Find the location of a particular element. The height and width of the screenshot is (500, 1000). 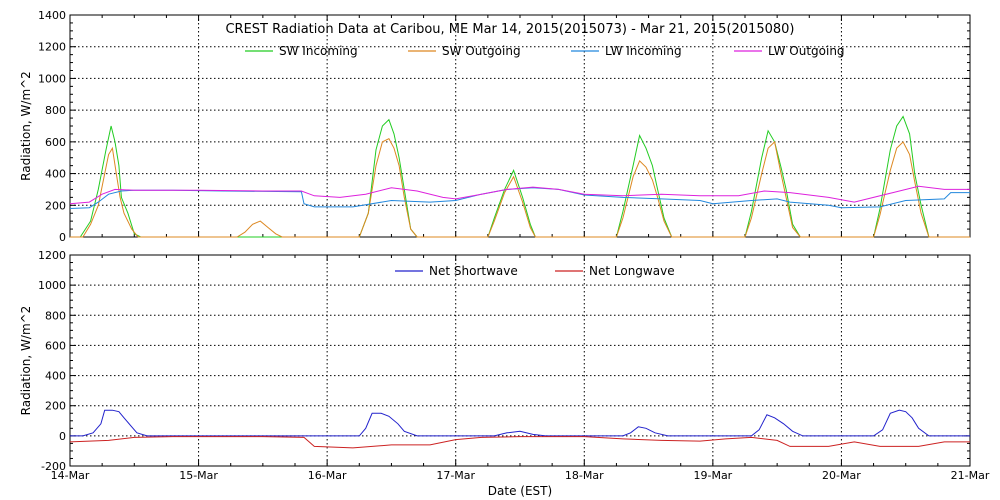

x-tick-label: 20-Mar is located at coordinates (841, 475).